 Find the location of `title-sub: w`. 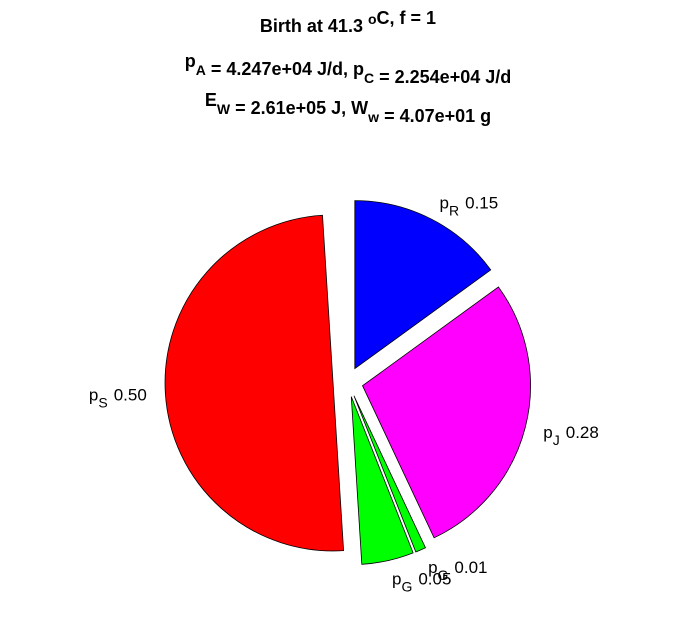

title-sub: w is located at coordinates (373, 117).